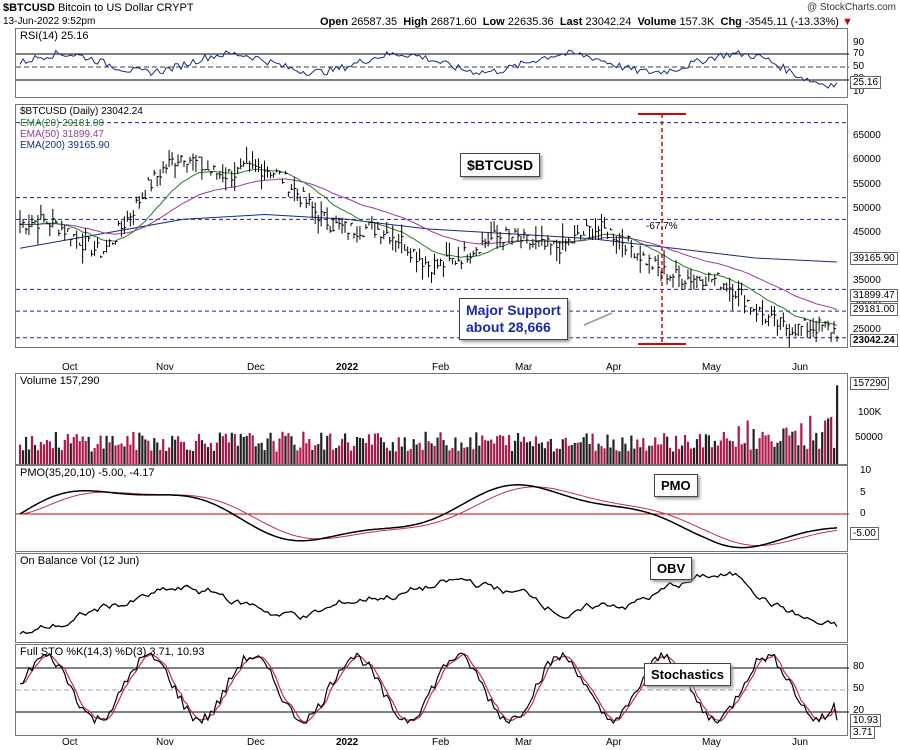 This screenshot has height=750, width=900. I want to click on legend-ema50: EMA(50) 31899.47, so click(62, 134).